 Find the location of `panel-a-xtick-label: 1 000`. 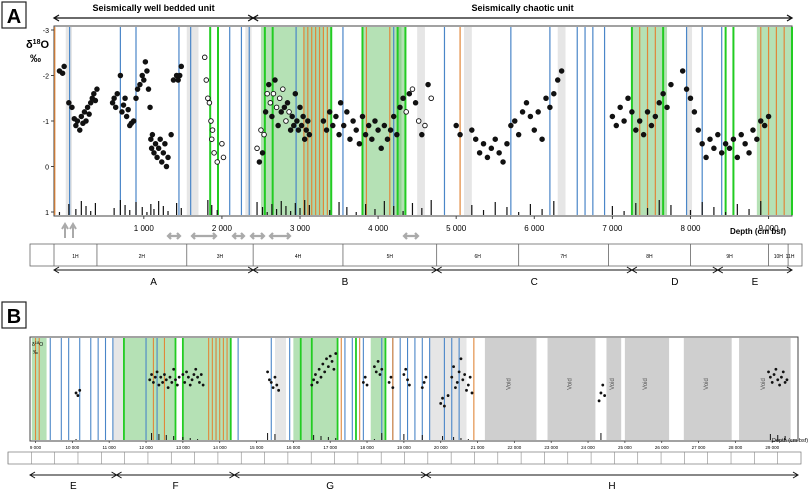

panel-a-xtick-label: 1 000 is located at coordinates (144, 228).